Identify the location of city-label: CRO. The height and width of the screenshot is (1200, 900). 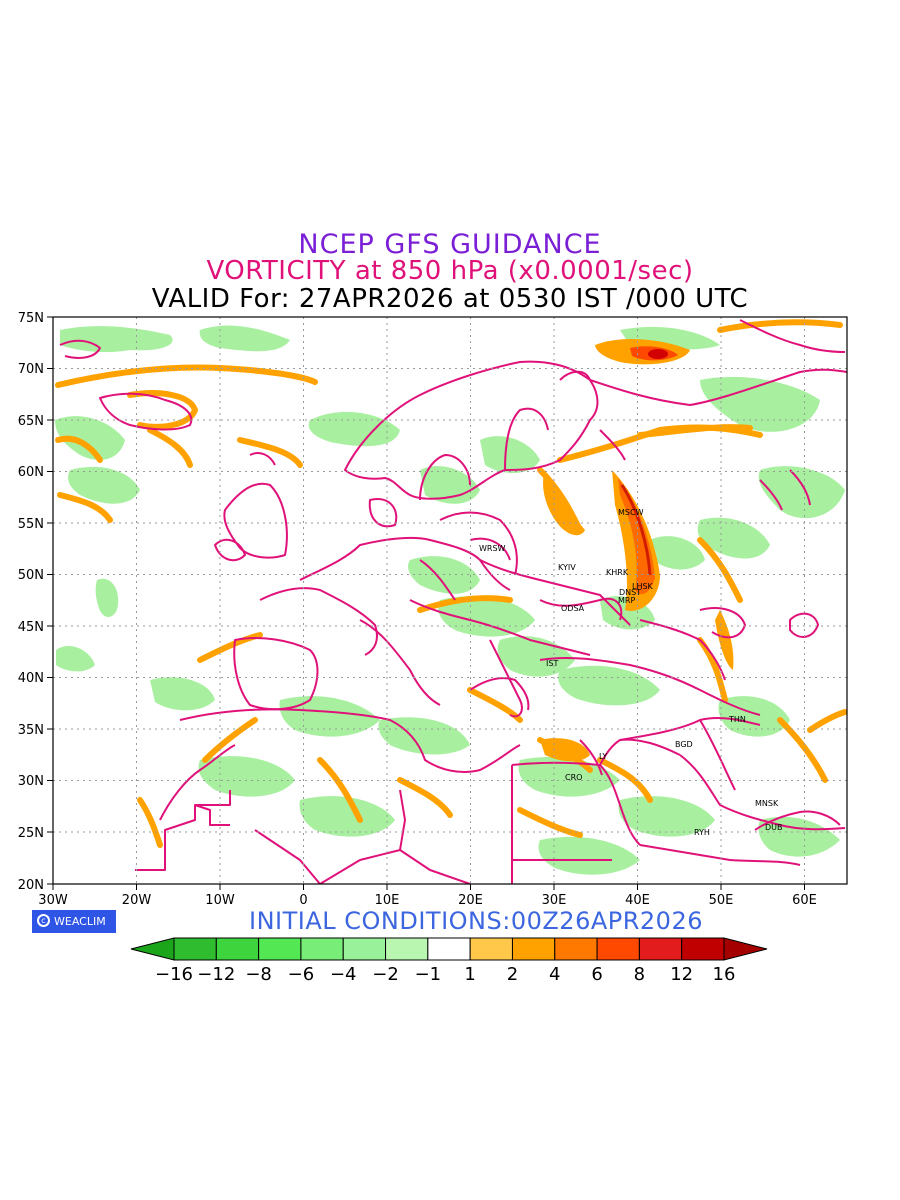
(573, 777).